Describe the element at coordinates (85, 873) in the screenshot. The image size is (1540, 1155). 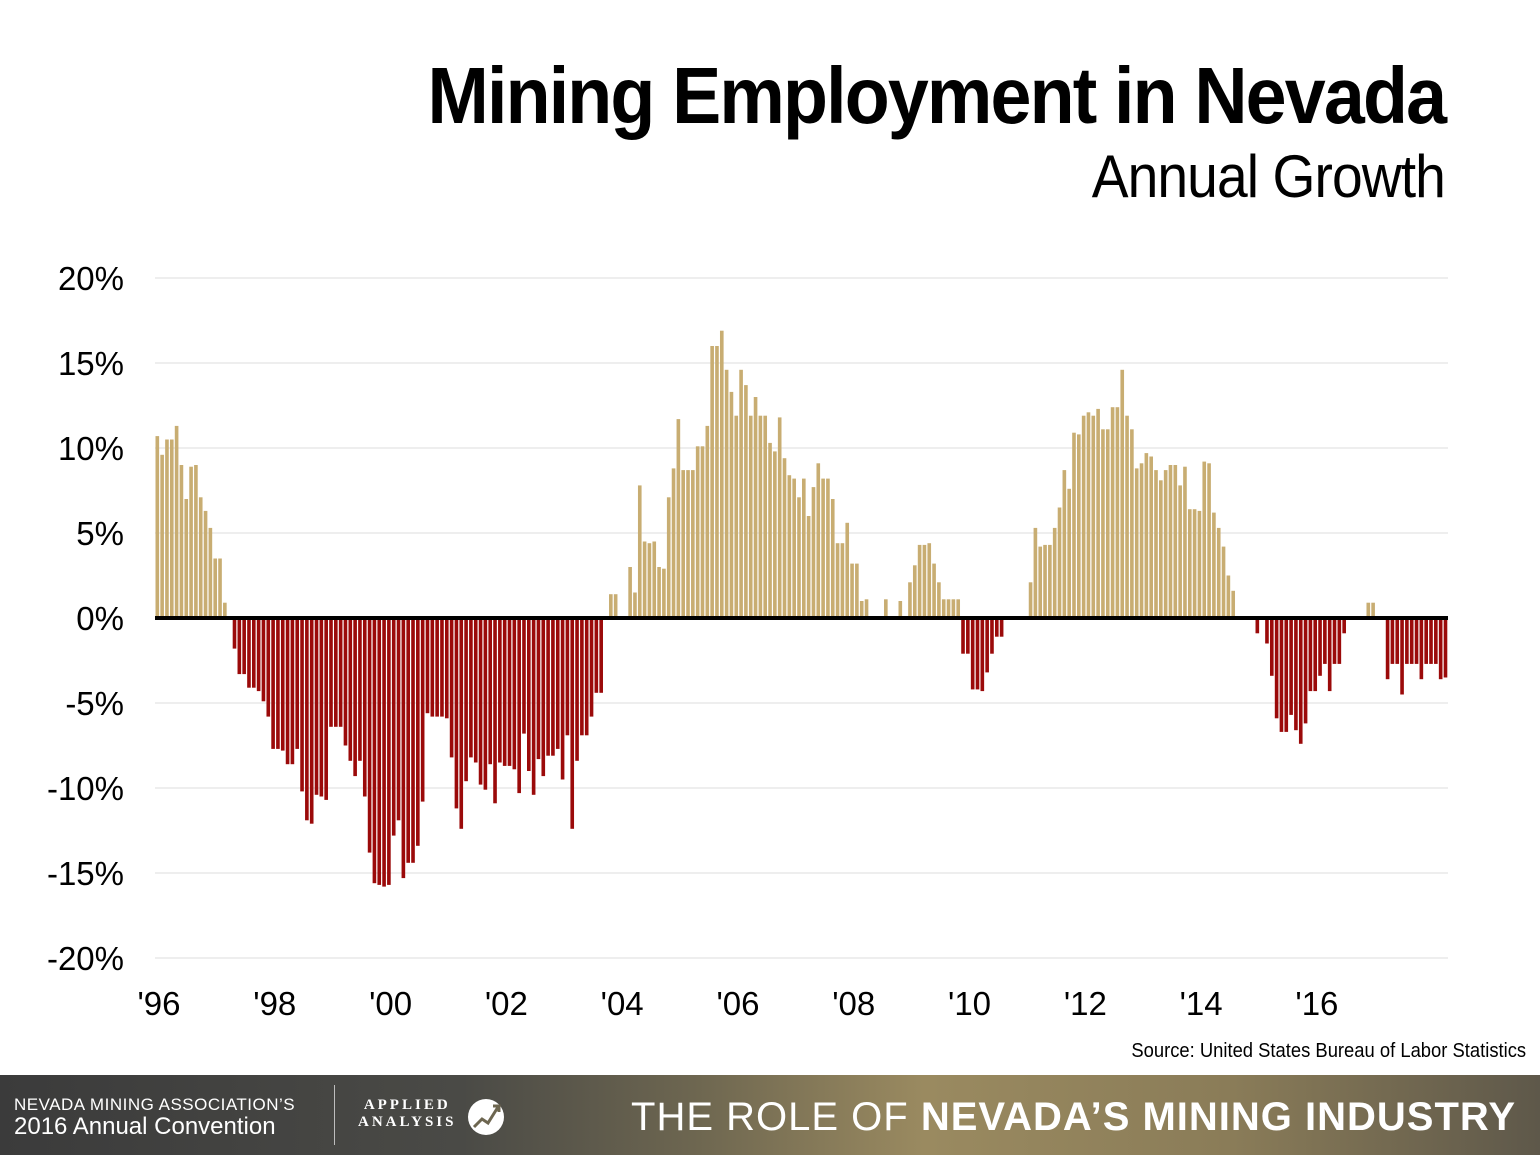
I see `y-tick-label: -15%` at that location.